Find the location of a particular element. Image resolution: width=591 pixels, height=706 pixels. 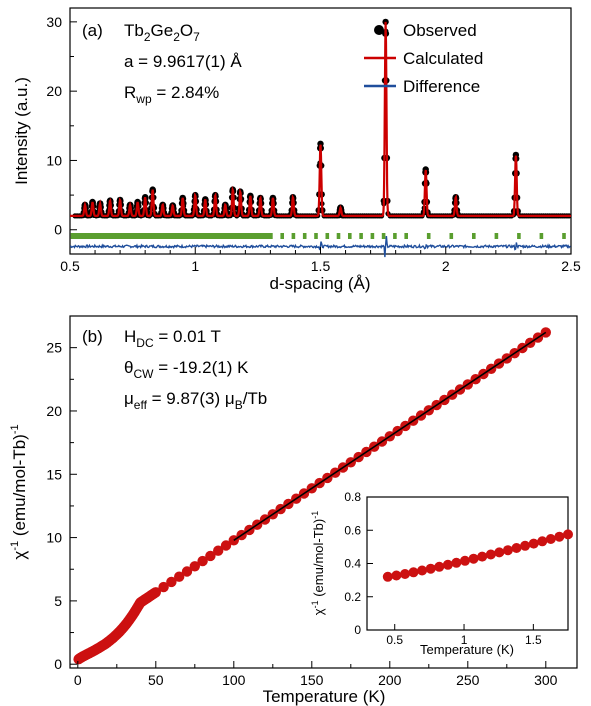

bragg-marks is located at coordinates (318, 236).